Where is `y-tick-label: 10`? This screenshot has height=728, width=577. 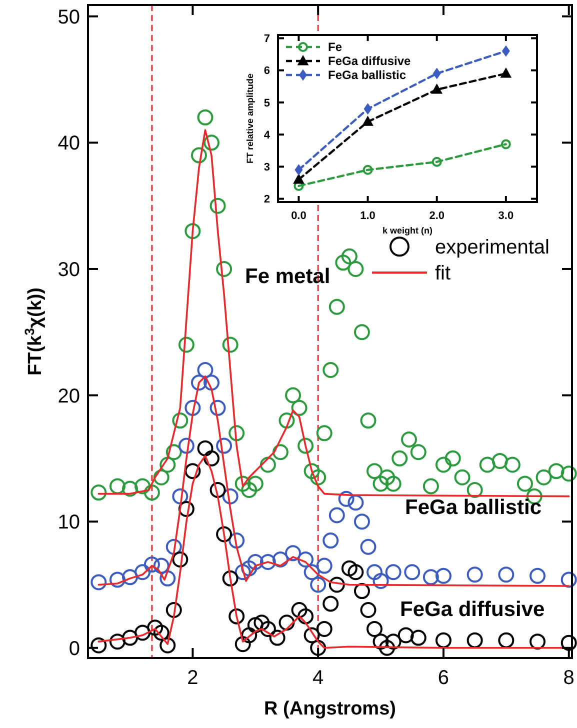
y-tick-label: 10 is located at coordinates (69, 523).